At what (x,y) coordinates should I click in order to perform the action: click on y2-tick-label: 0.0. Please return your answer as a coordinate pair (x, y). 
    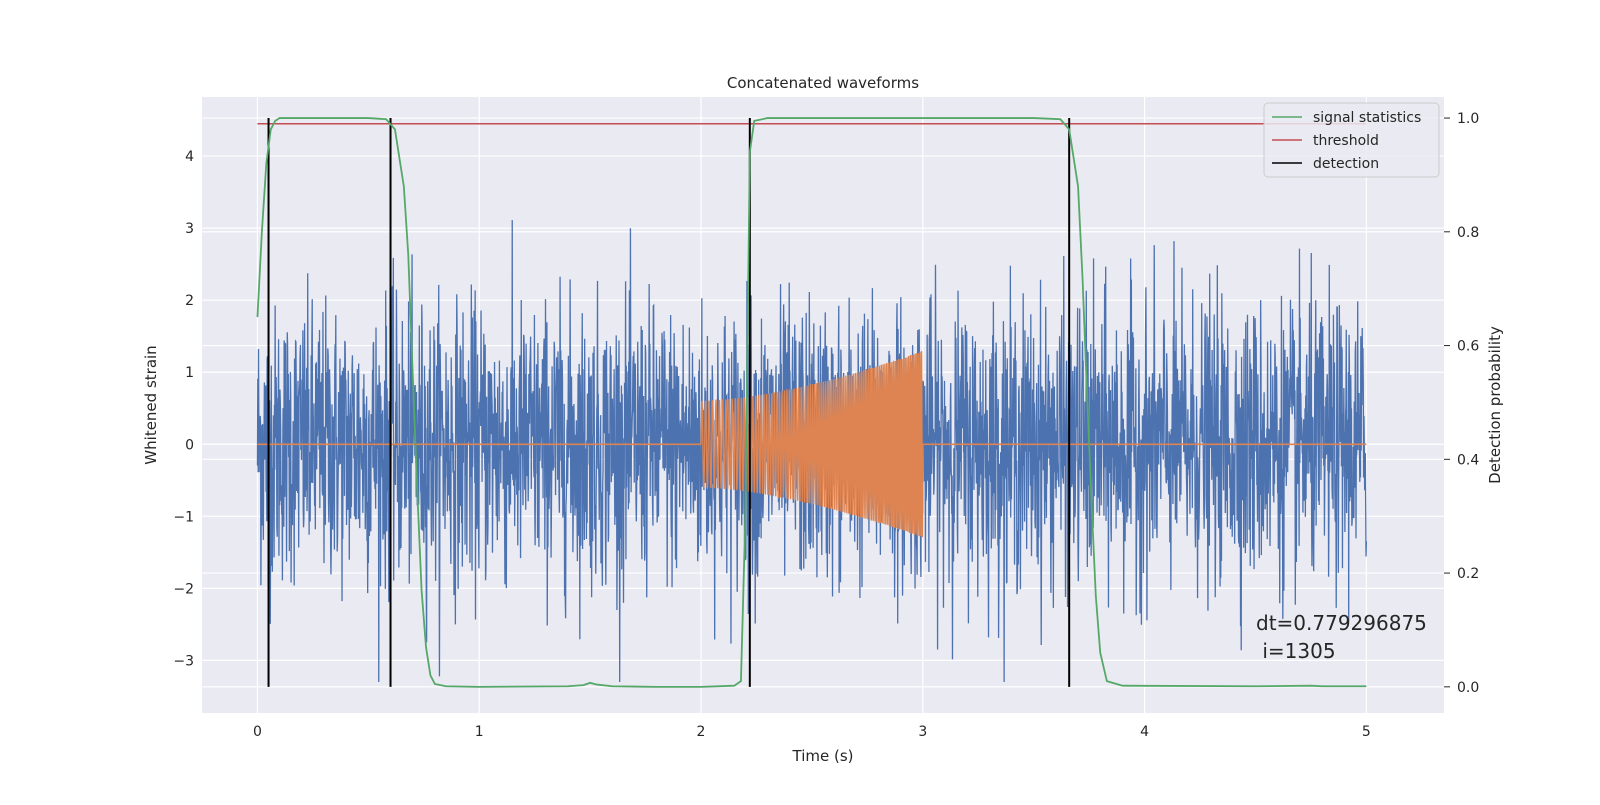
    Looking at the image, I should click on (1468, 688).